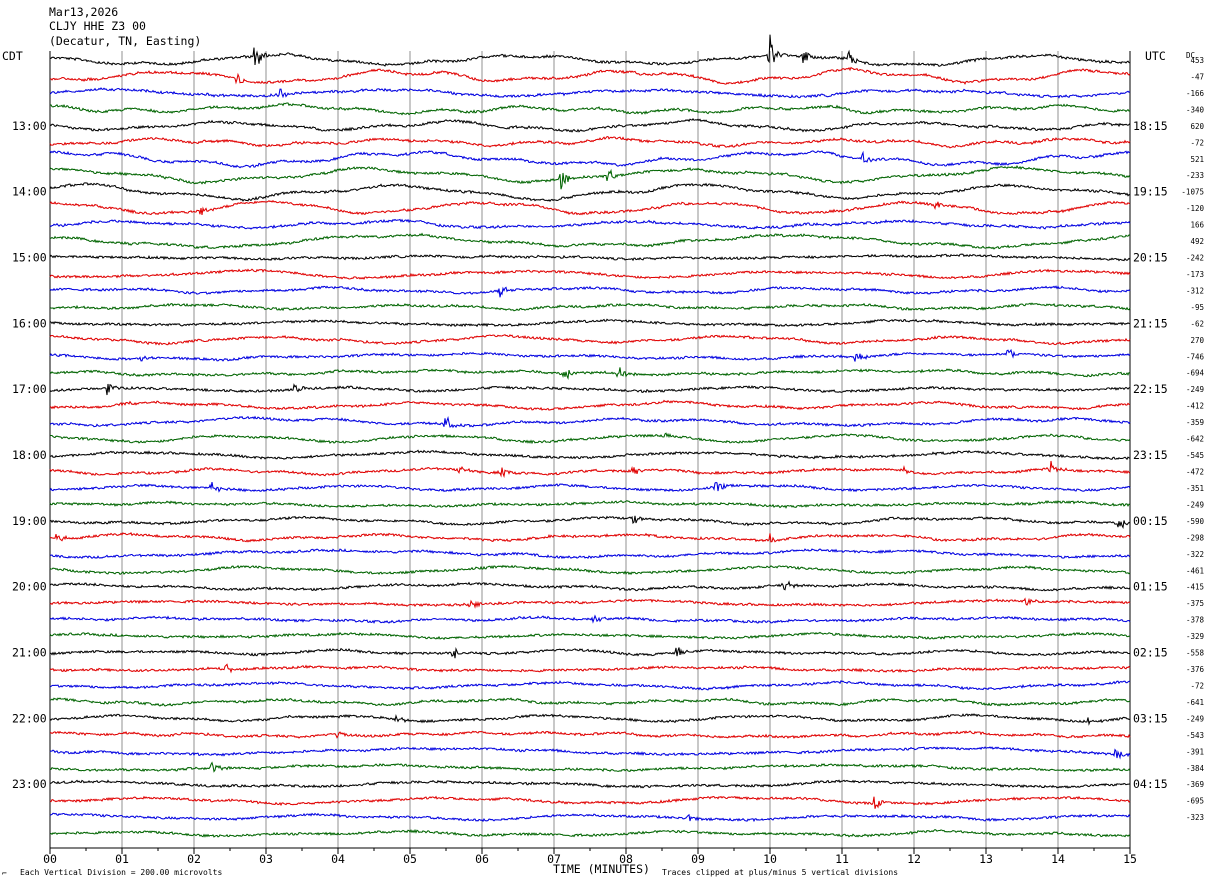 The width and height of the screenshot is (1210, 886). I want to click on utc-hour-label: 00:15, so click(1150, 521).